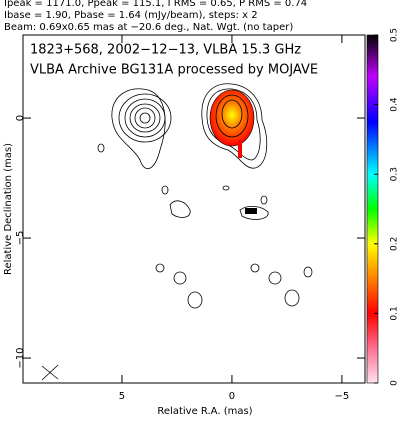 This screenshot has width=409, height=424. Describe the element at coordinates (395, 313) in the screenshot. I see `colorbar-tick-label: 0.1` at that location.